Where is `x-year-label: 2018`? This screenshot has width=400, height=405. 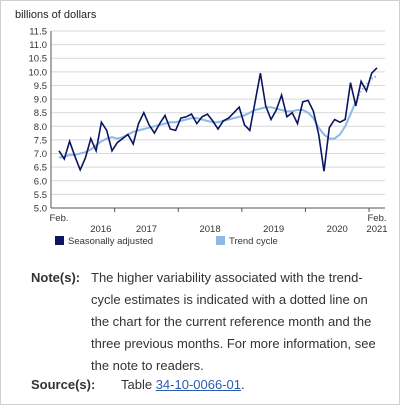 x-year-label: 2018 is located at coordinates (209, 229).